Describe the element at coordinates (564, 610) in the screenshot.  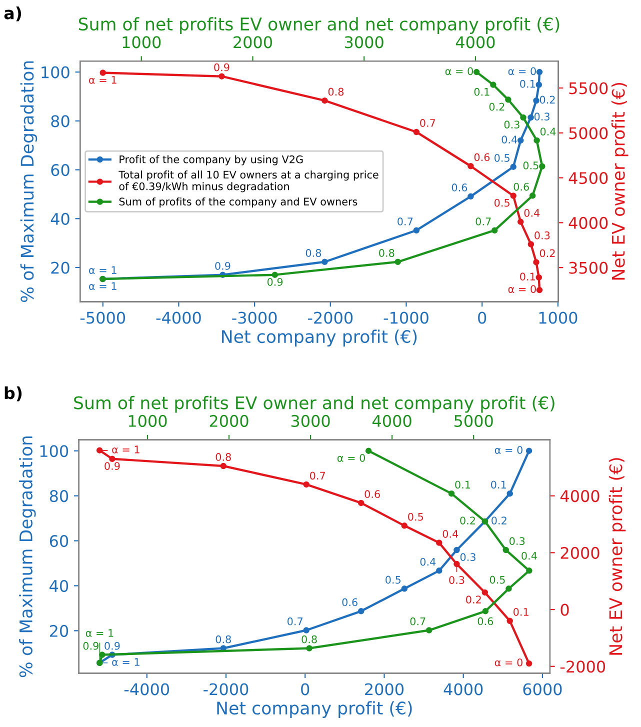
I see `y2-tick-label: 0` at that location.